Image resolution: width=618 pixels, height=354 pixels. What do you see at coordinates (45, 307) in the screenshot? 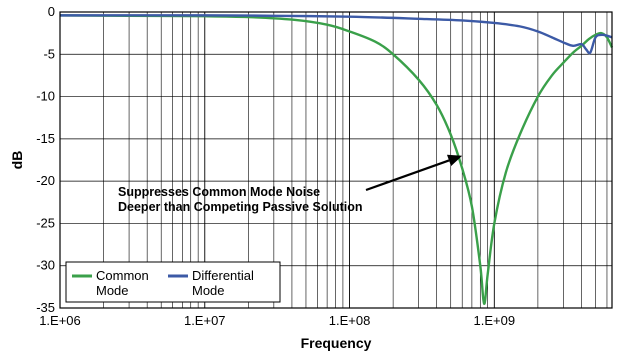
I see `y-tick-label-7: -35` at bounding box center [45, 307].